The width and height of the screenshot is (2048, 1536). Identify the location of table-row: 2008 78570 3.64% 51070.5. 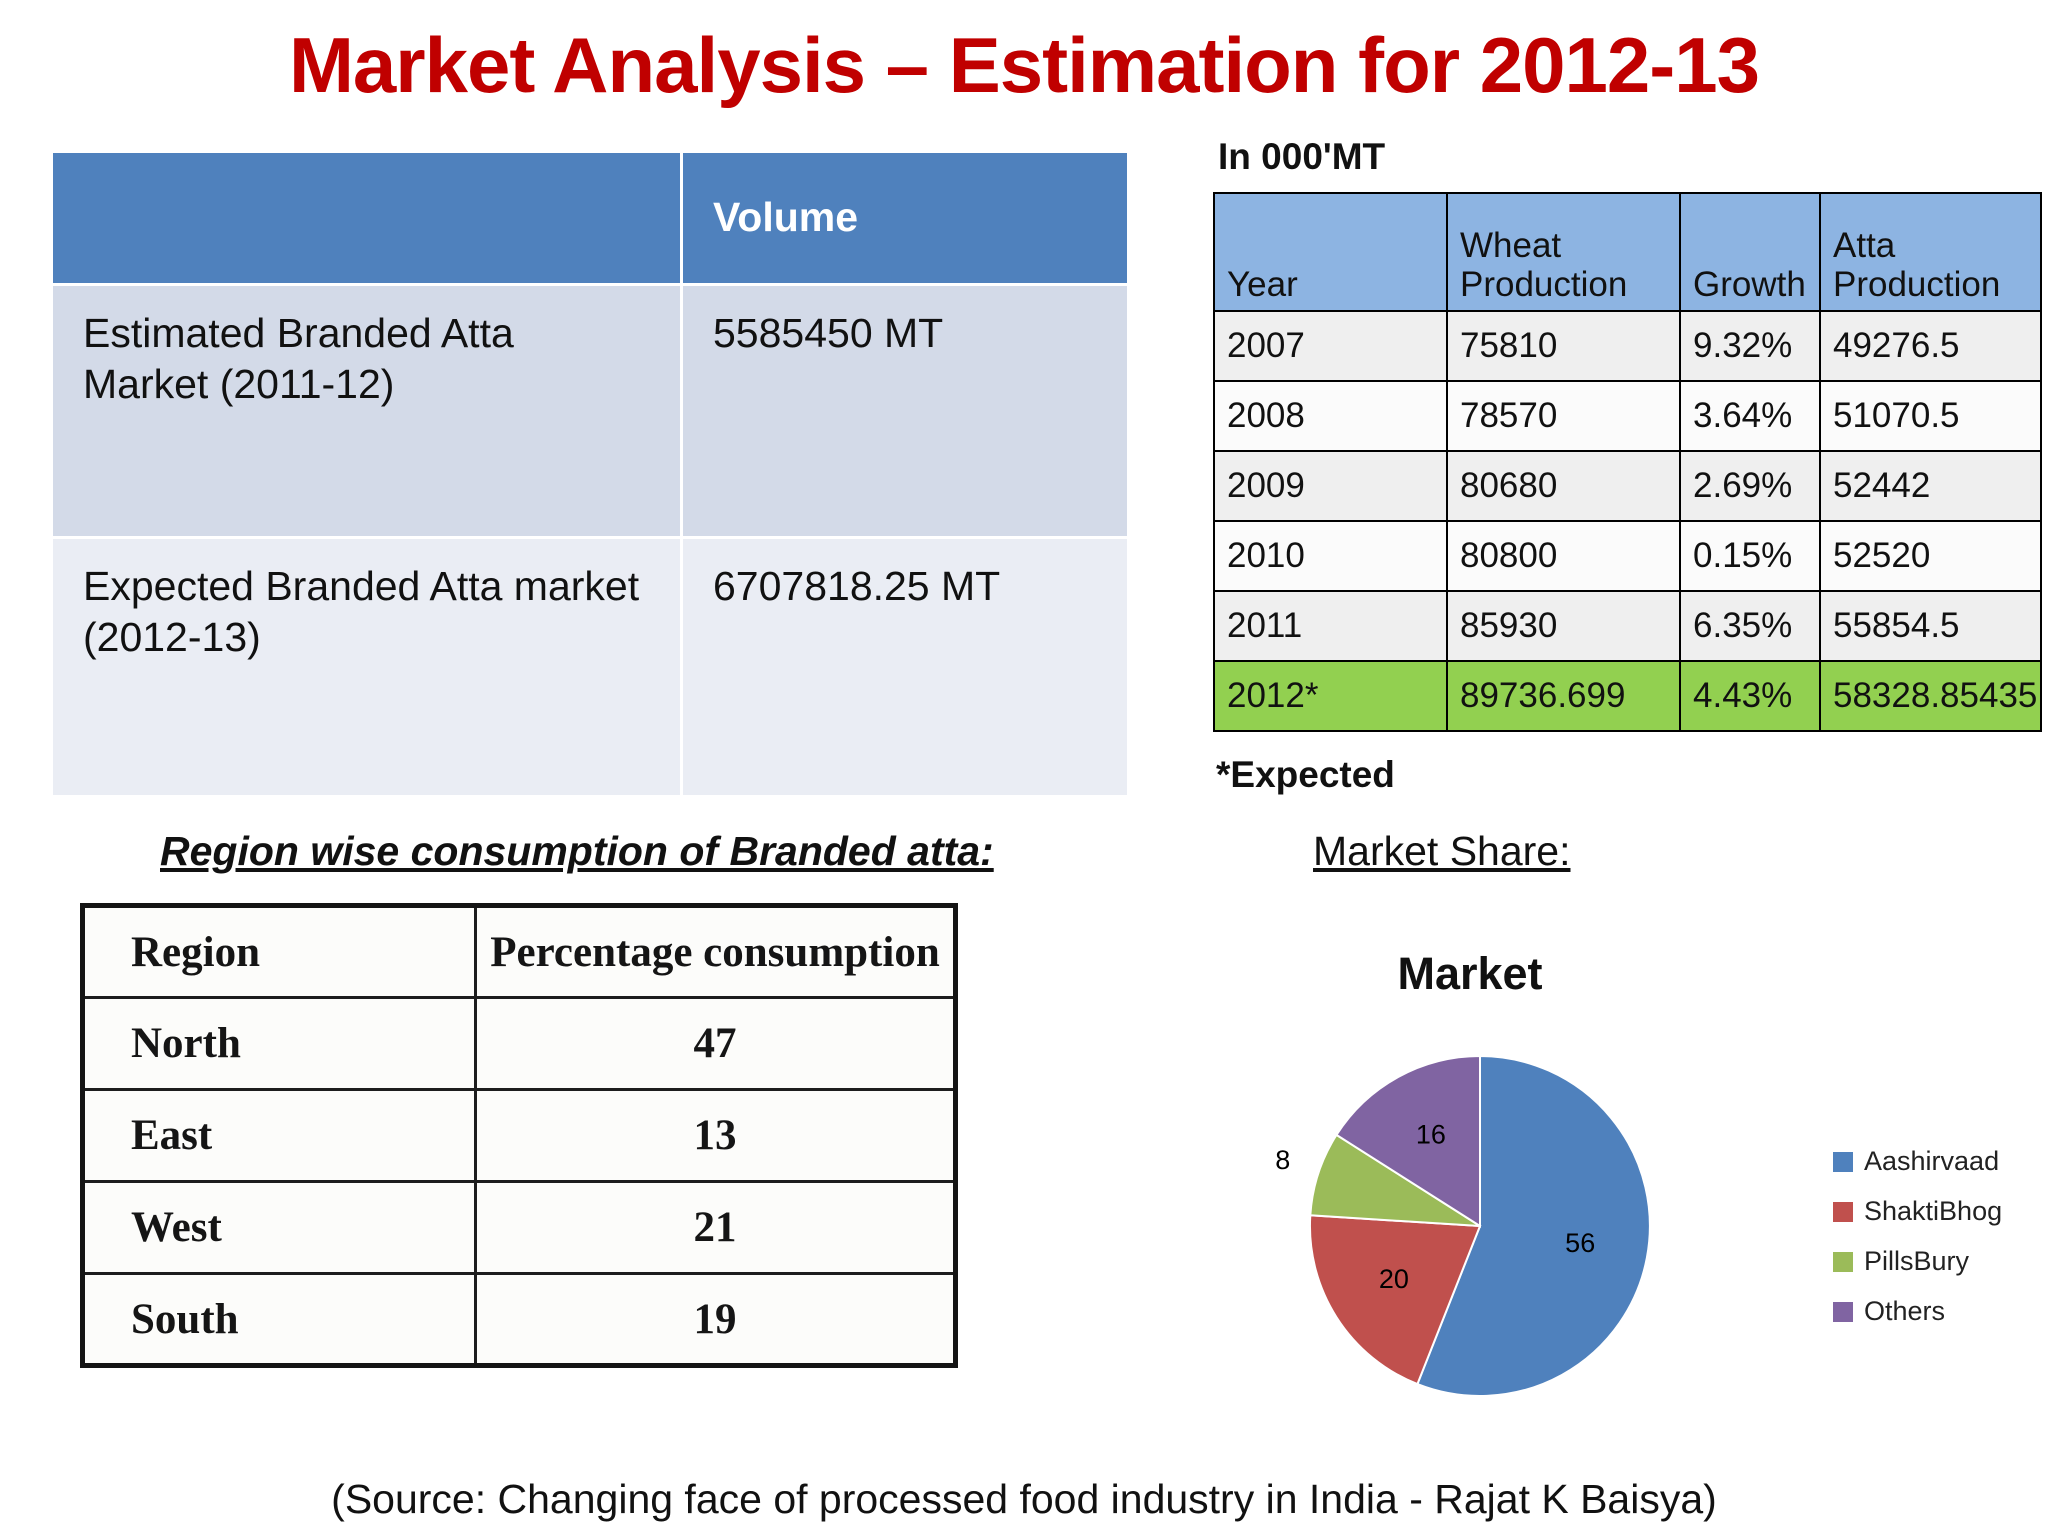
(1627, 416).